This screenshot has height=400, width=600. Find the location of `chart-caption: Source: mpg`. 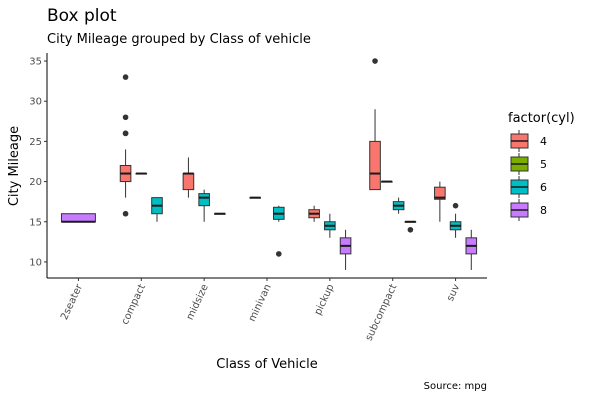

chart-caption: Source: mpg is located at coordinates (455, 386).